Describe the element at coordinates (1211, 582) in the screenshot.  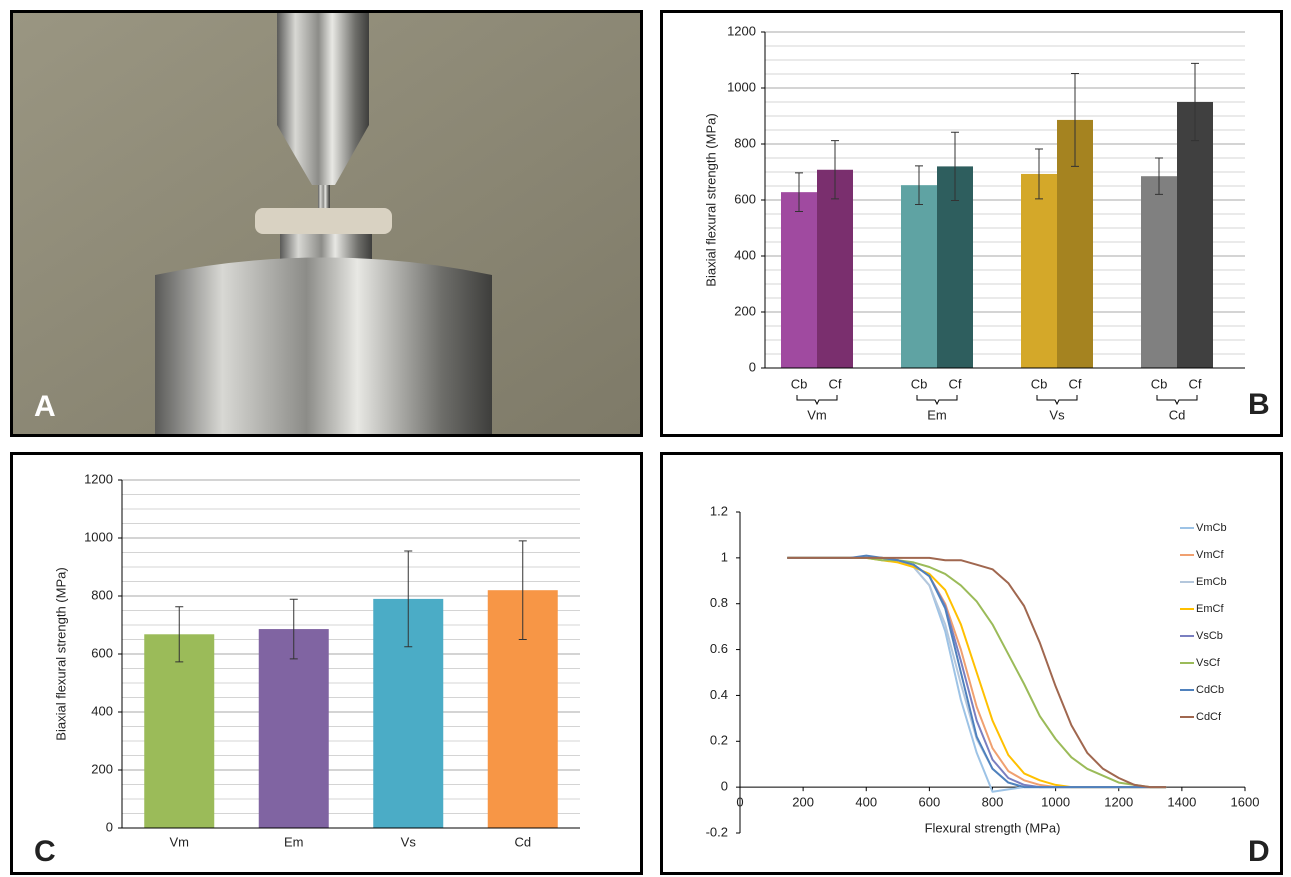
I see `legend-label: EmCb` at that location.